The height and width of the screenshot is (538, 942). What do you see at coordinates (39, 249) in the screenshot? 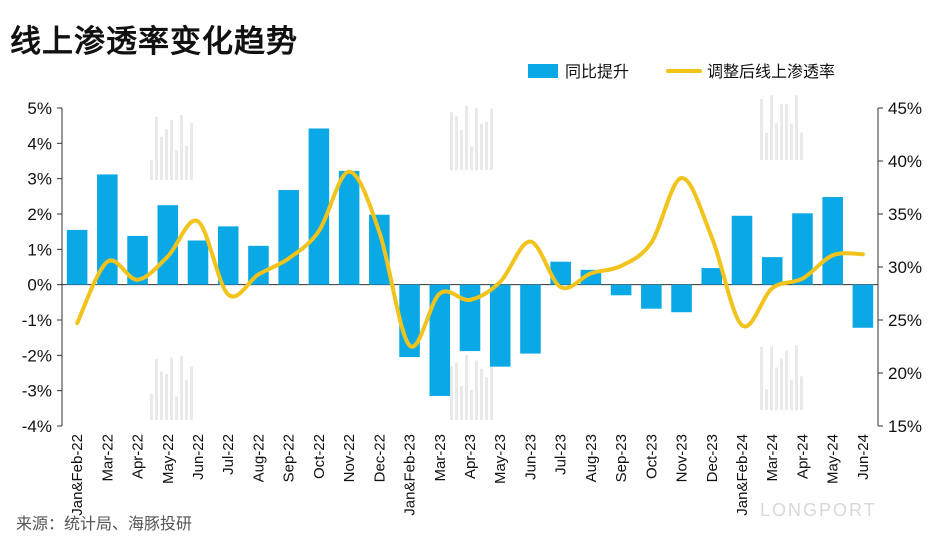
I see `left-tick-label: 1%` at bounding box center [39, 249].